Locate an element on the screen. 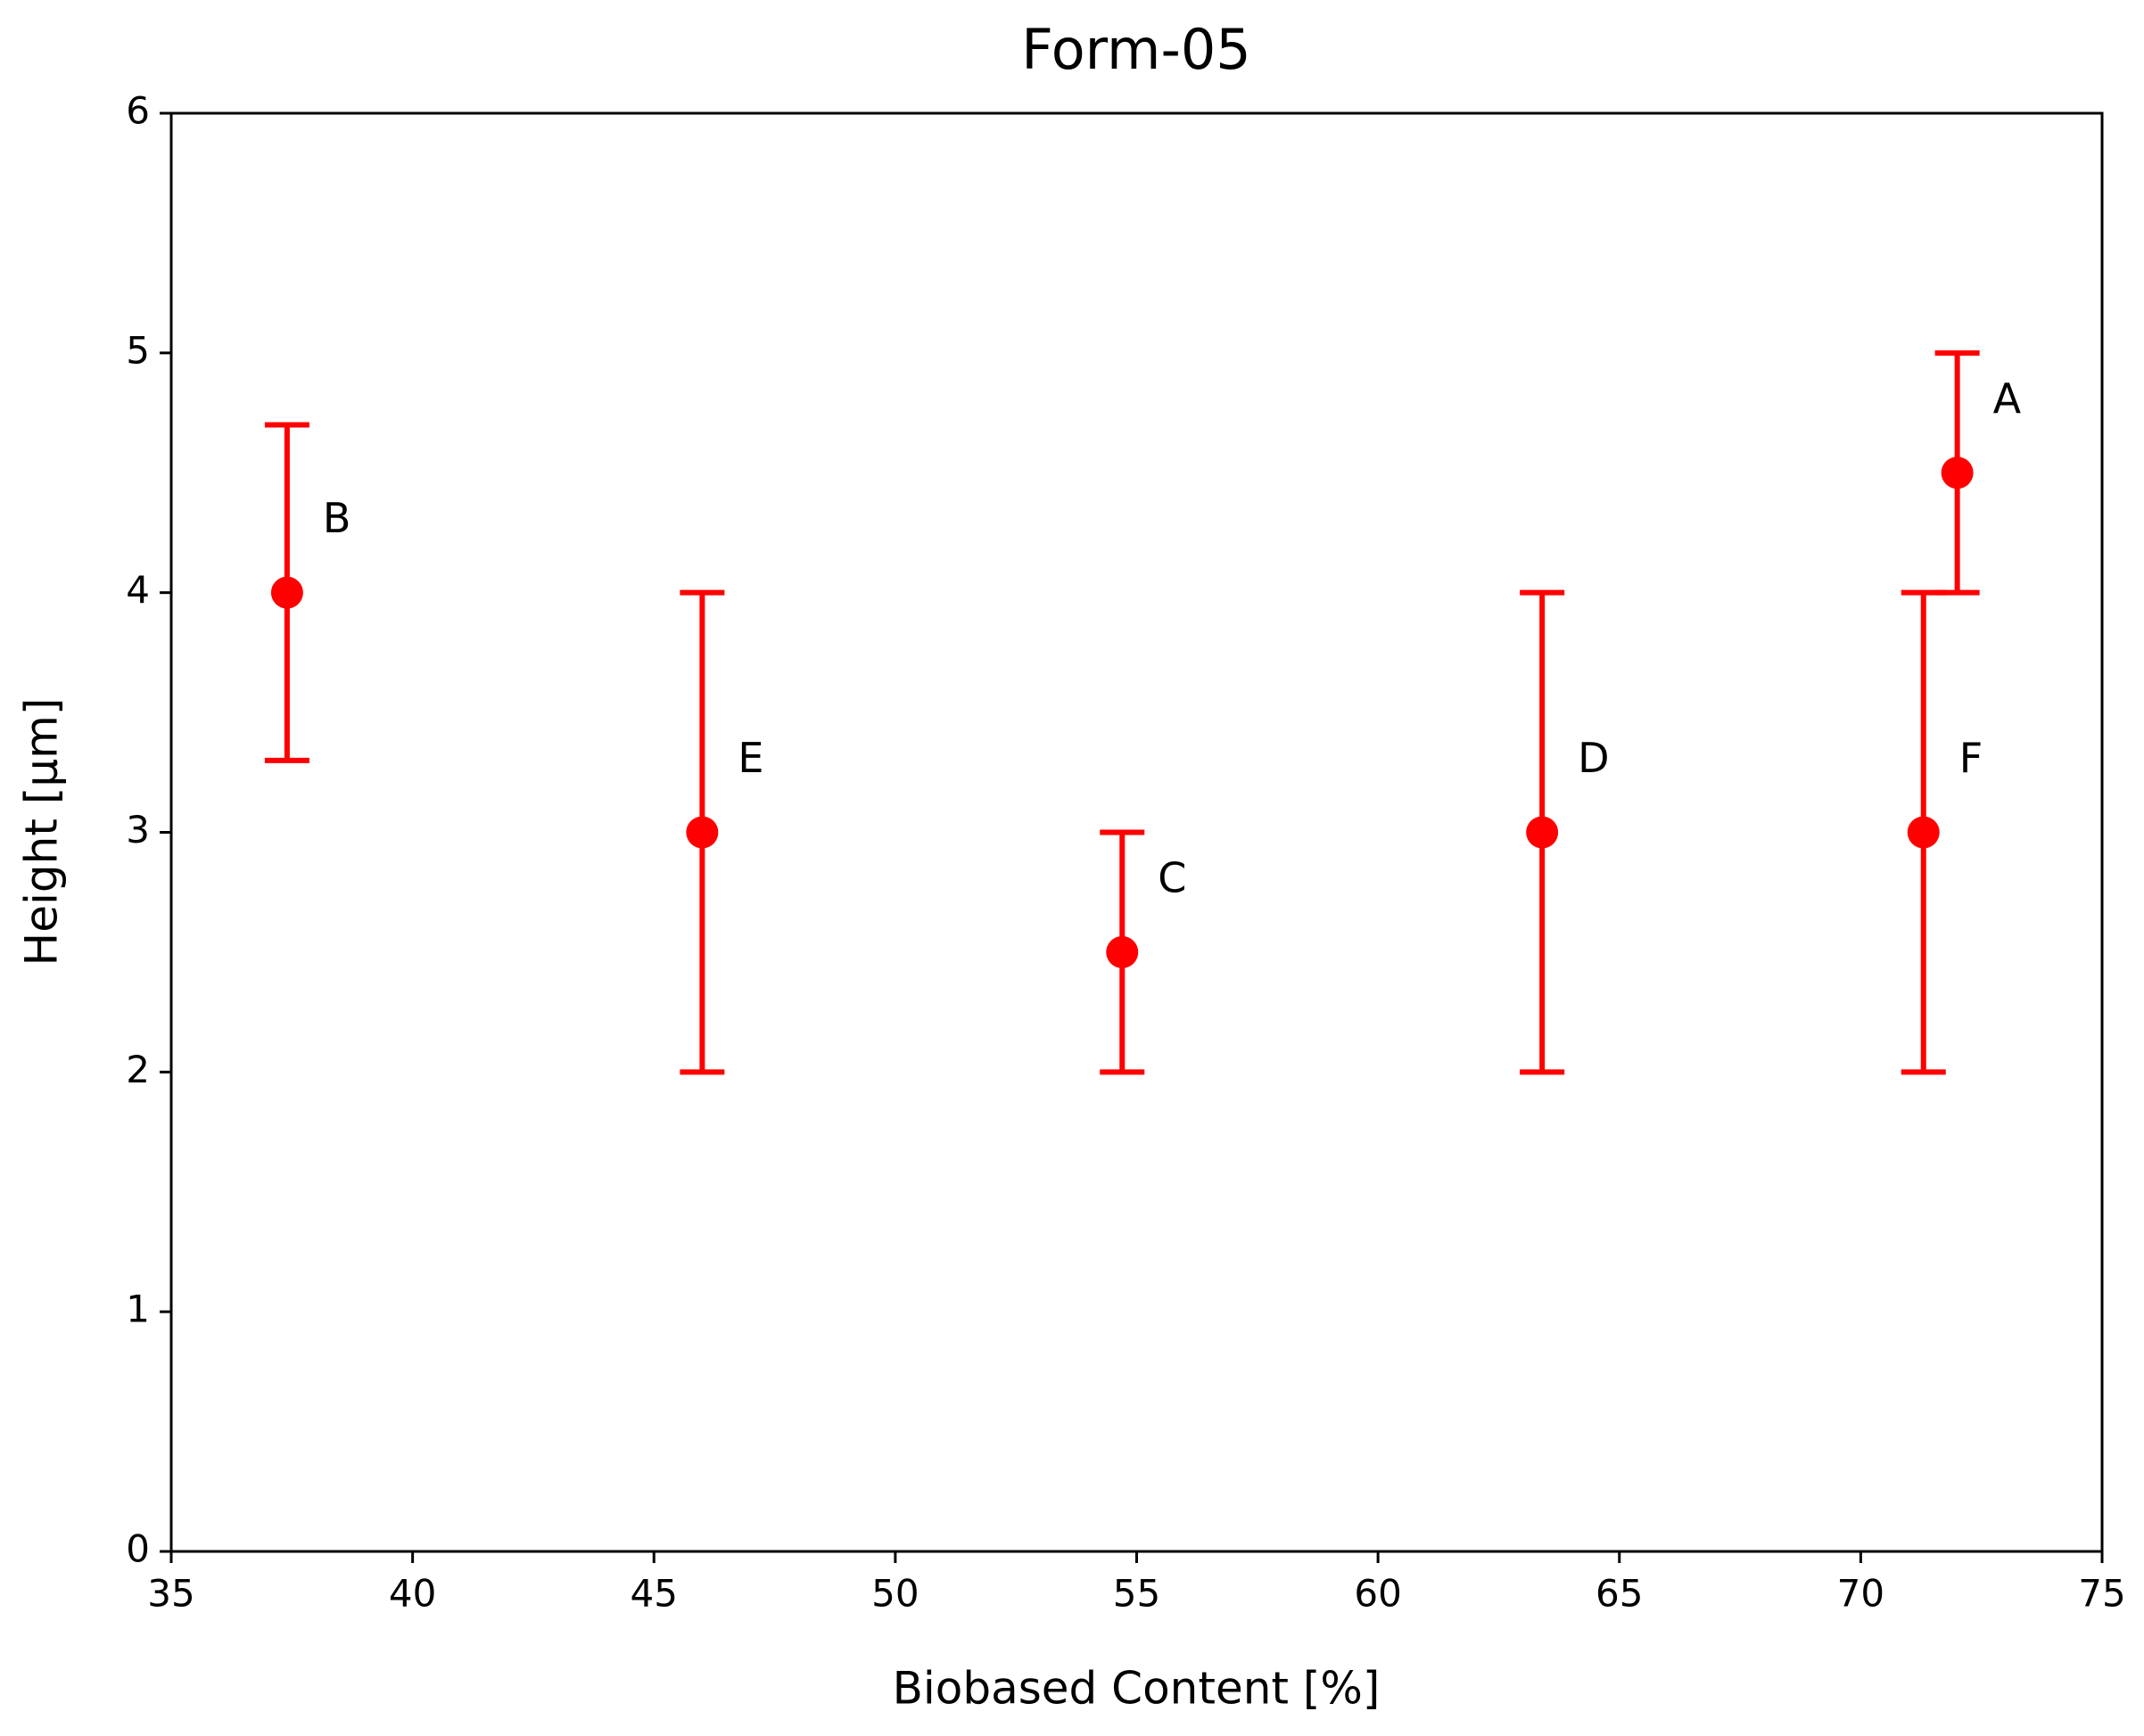 This screenshot has width=2144, height=1736. point-label: C is located at coordinates (1172, 877).